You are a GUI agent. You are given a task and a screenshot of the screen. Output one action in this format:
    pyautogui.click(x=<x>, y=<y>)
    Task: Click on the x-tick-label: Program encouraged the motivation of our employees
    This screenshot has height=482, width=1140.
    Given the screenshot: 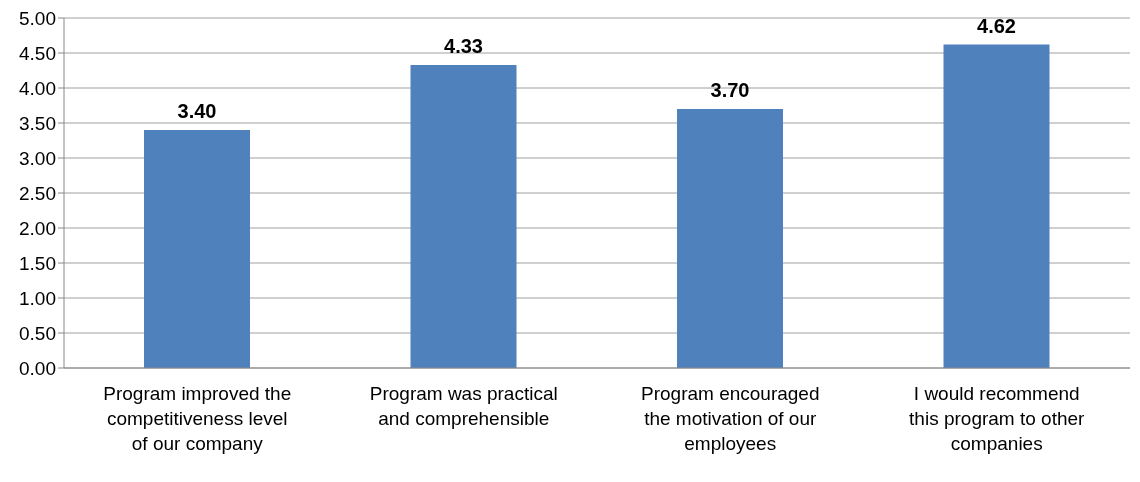 What is the action you would take?
    pyautogui.click(x=730, y=418)
    